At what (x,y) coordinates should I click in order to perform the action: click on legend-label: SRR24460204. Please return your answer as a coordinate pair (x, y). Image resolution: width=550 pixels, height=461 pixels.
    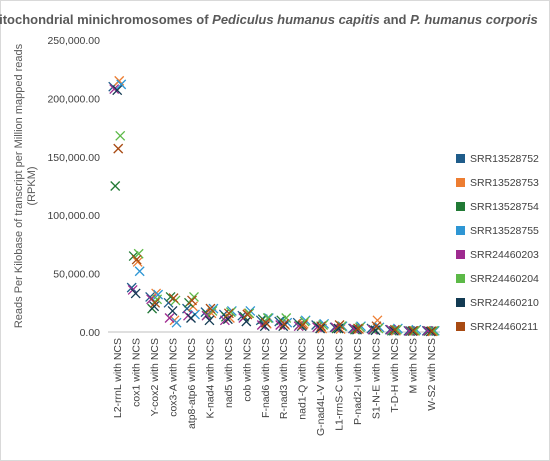
    Looking at the image, I should click on (504, 279).